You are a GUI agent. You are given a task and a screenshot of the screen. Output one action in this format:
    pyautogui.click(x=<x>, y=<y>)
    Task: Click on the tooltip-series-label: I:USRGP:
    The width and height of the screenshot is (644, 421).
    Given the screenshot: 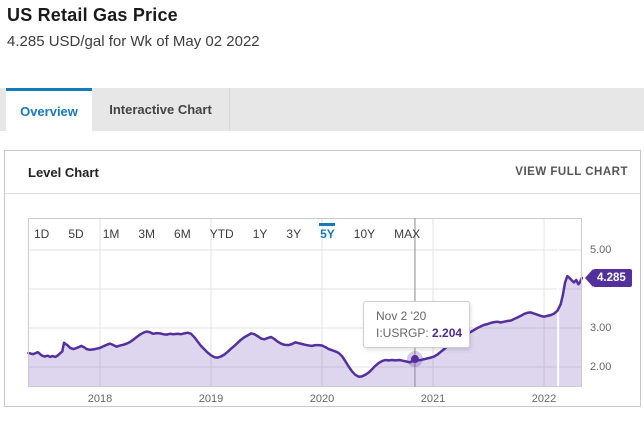 What is the action you would take?
    pyautogui.click(x=402, y=333)
    